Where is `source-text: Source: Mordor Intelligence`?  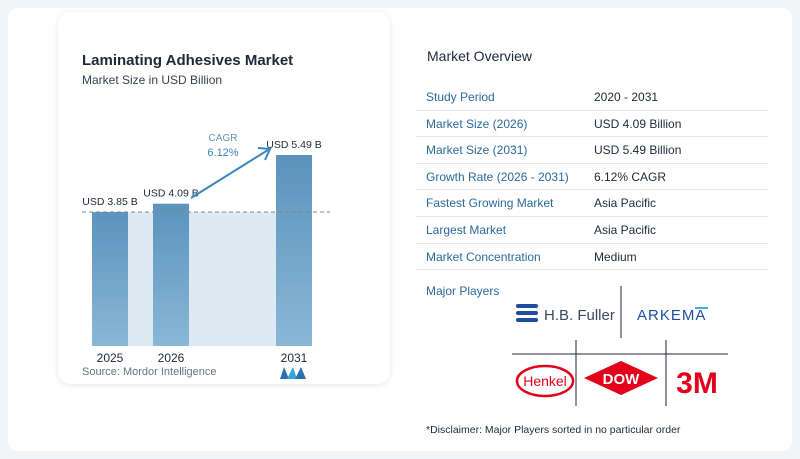 source-text: Source: Mordor Intelligence is located at coordinates (149, 372).